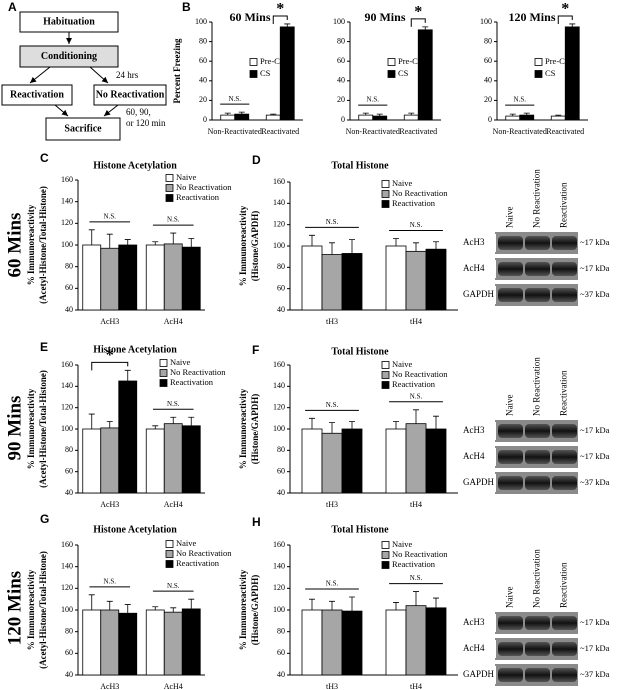  I want to click on node-label: No Reactivation, so click(130, 94).